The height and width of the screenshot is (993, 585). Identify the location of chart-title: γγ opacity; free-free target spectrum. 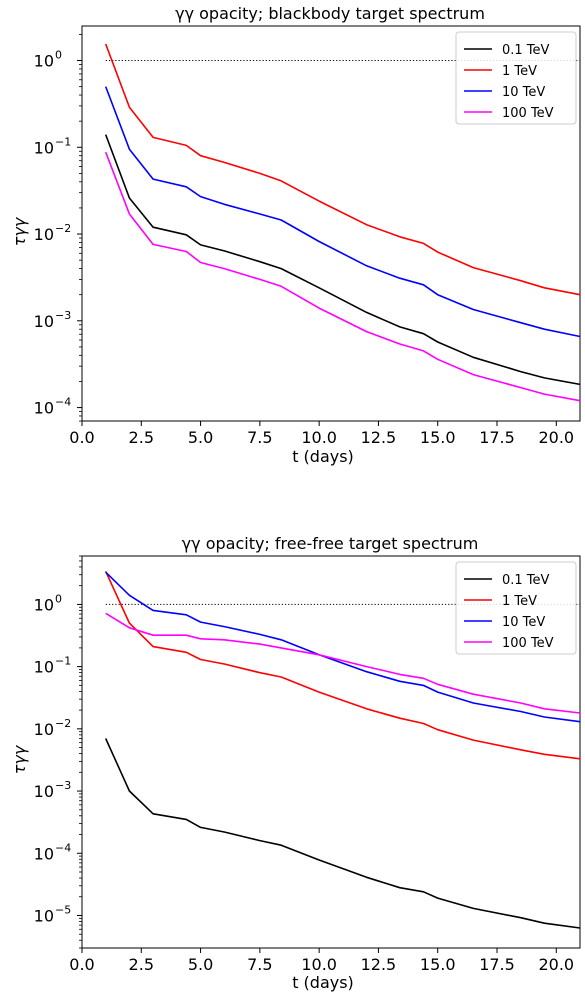
(330, 543).